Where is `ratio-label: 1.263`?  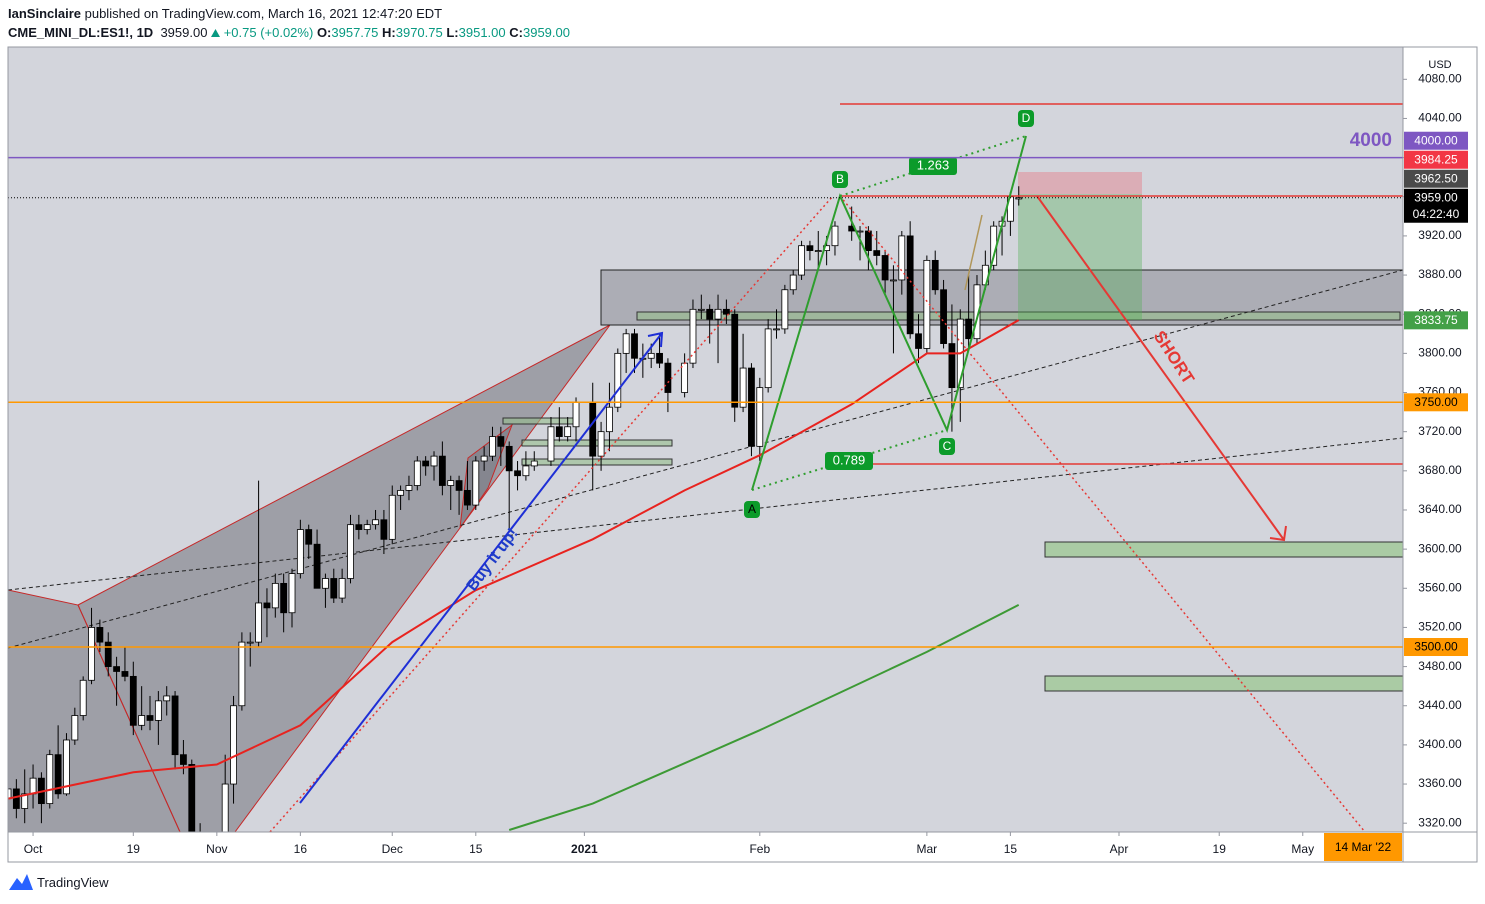 ratio-label: 1.263 is located at coordinates (933, 164).